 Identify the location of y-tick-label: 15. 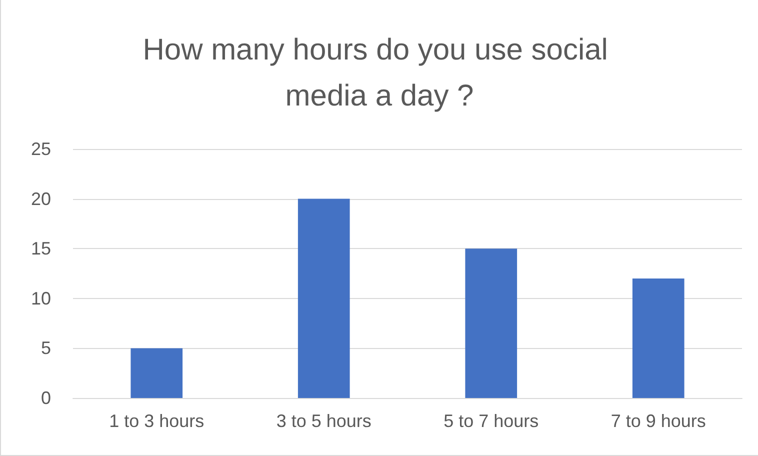
(40, 248).